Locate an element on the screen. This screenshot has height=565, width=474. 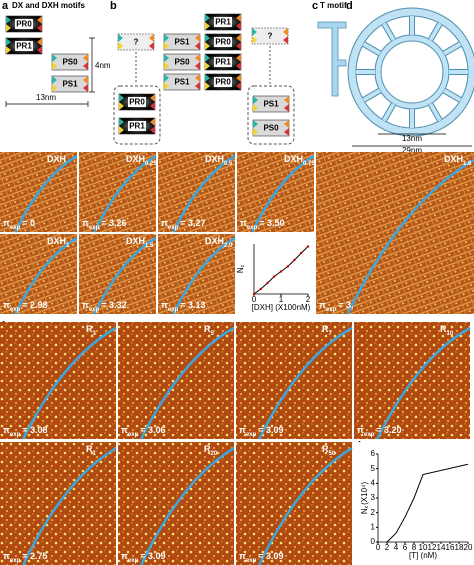
pi-number: = 3.26 is located at coordinates (113, 223).